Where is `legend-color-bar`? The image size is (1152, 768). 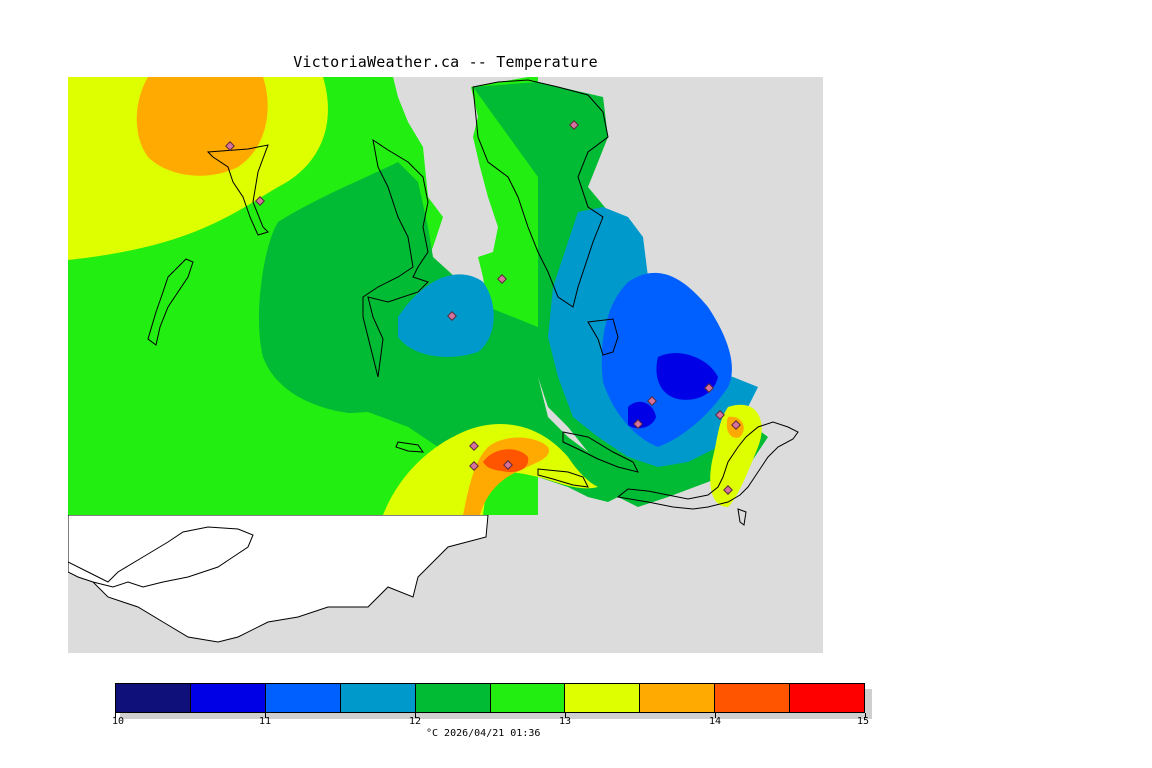
legend-color-bar is located at coordinates (490, 698).